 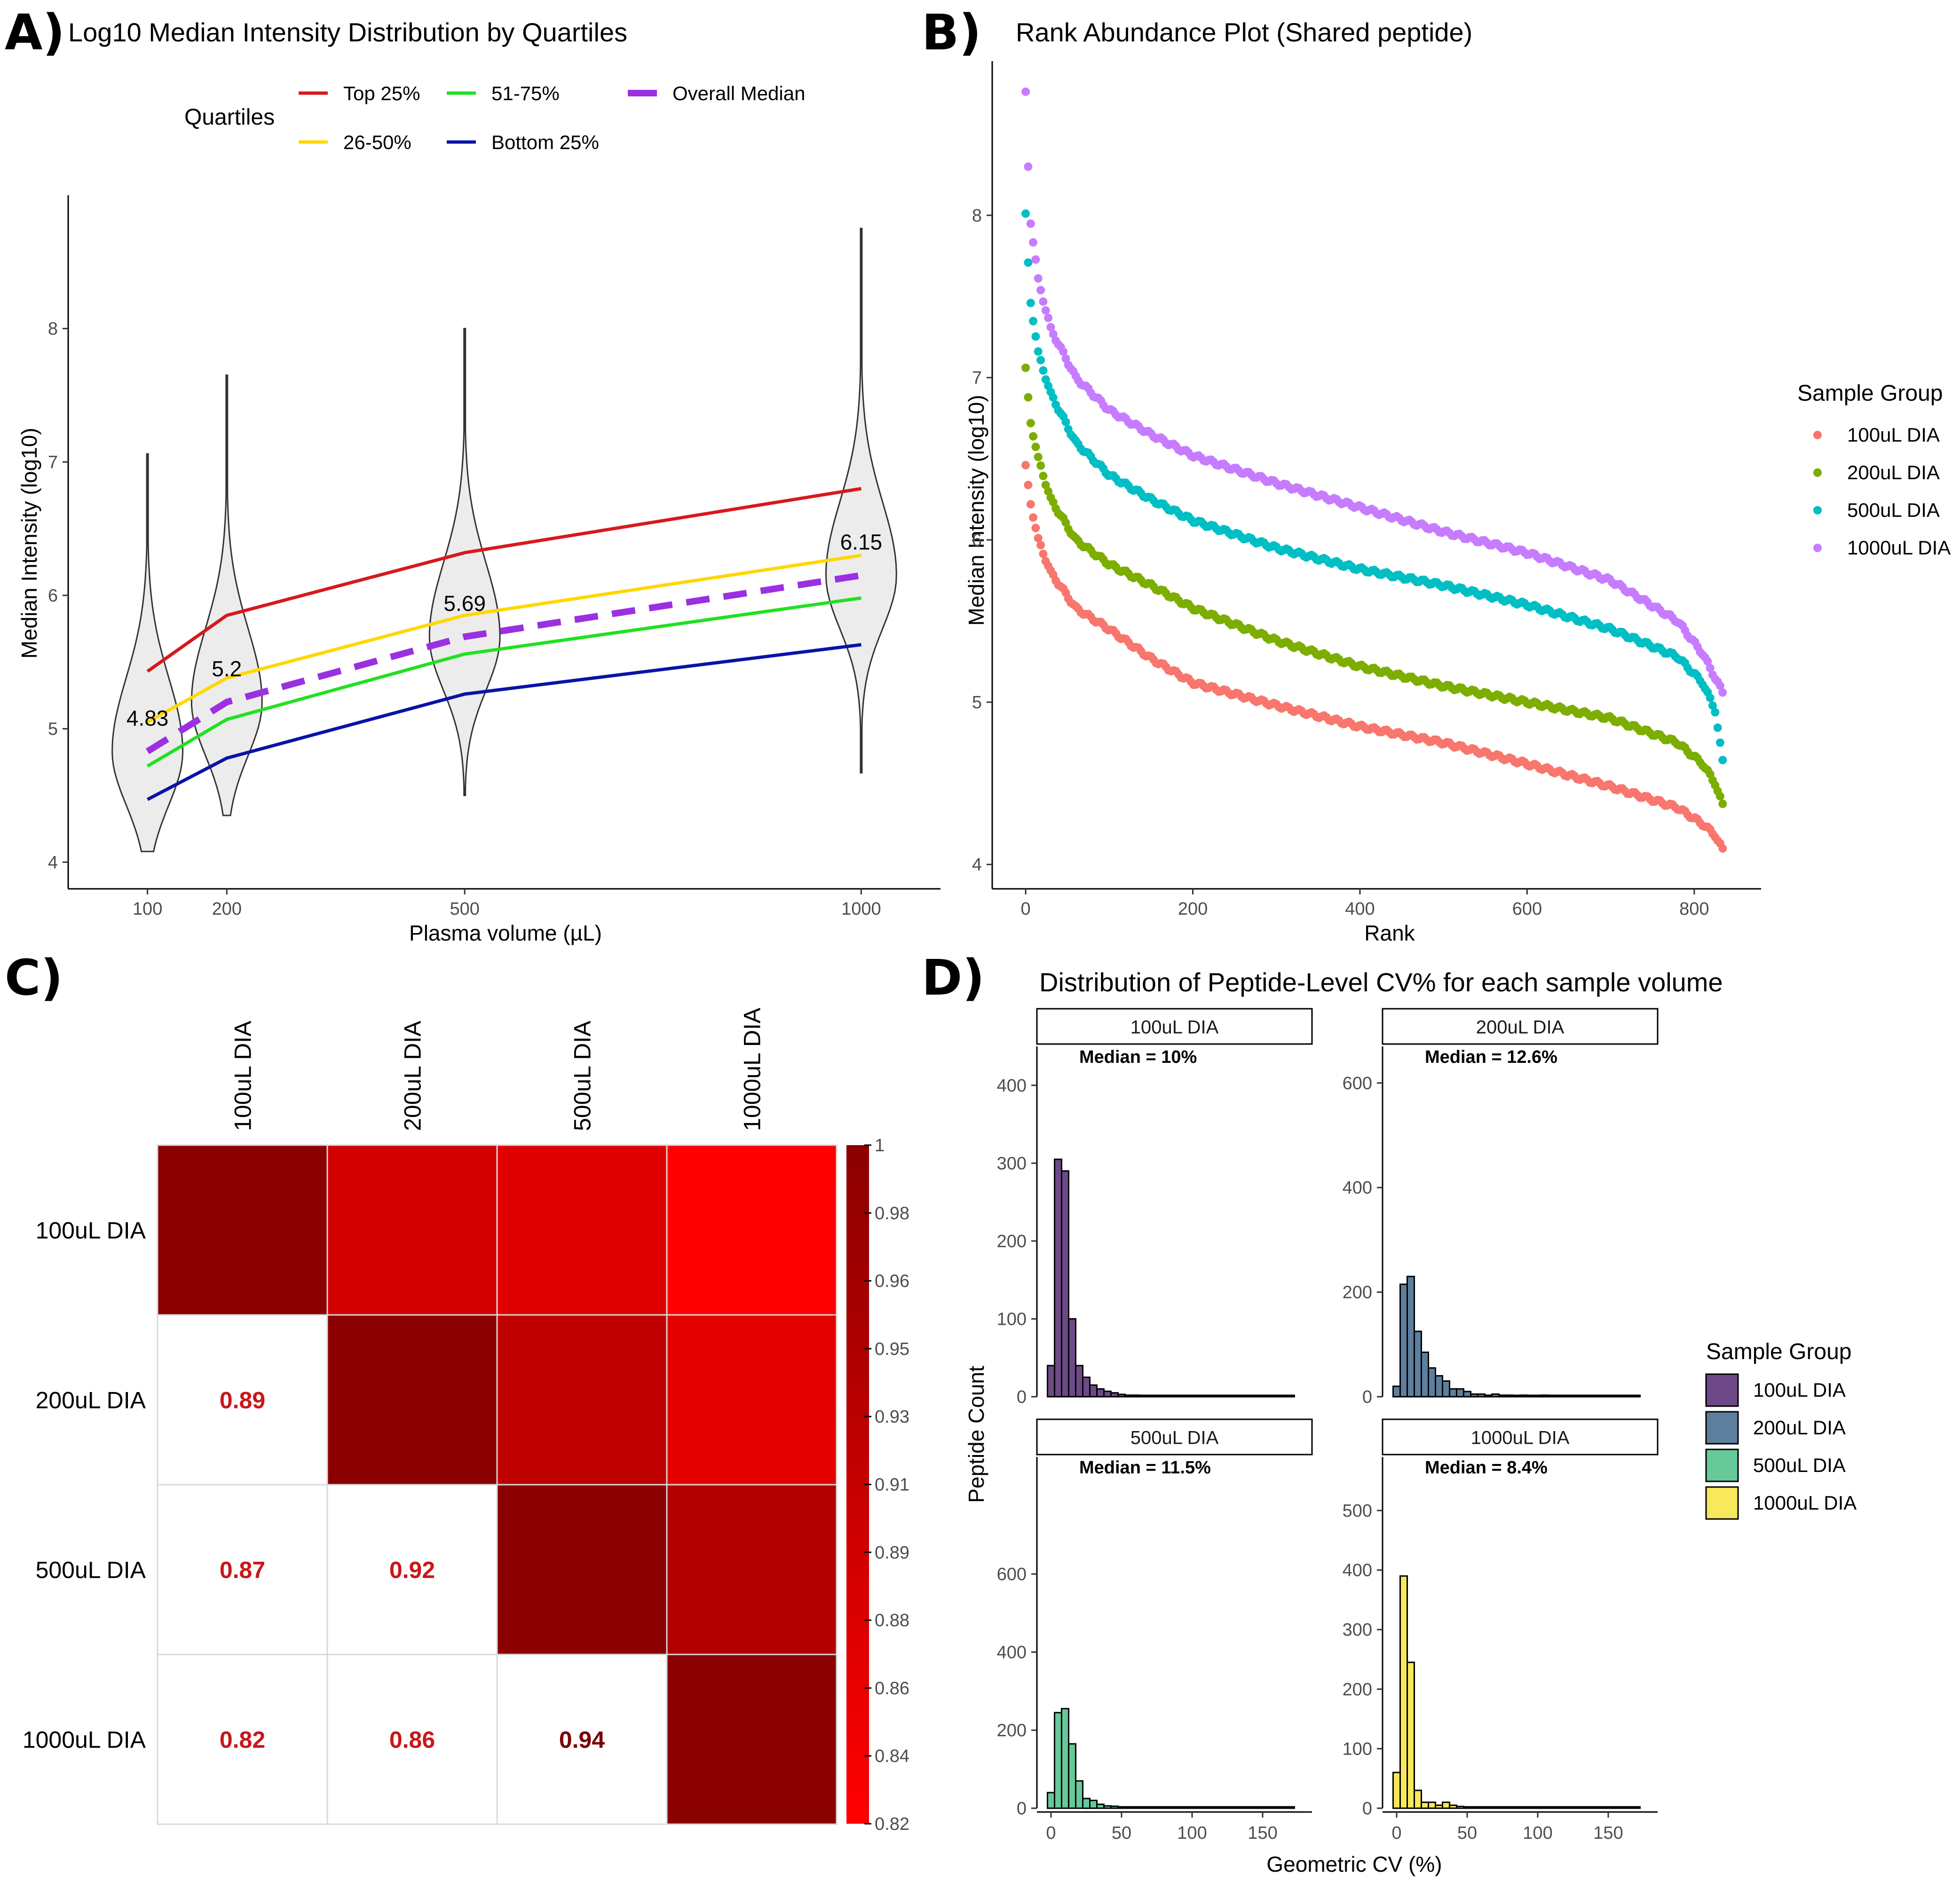 I want to click on median-annotation: Median = 10%, so click(x=1138, y=1057).